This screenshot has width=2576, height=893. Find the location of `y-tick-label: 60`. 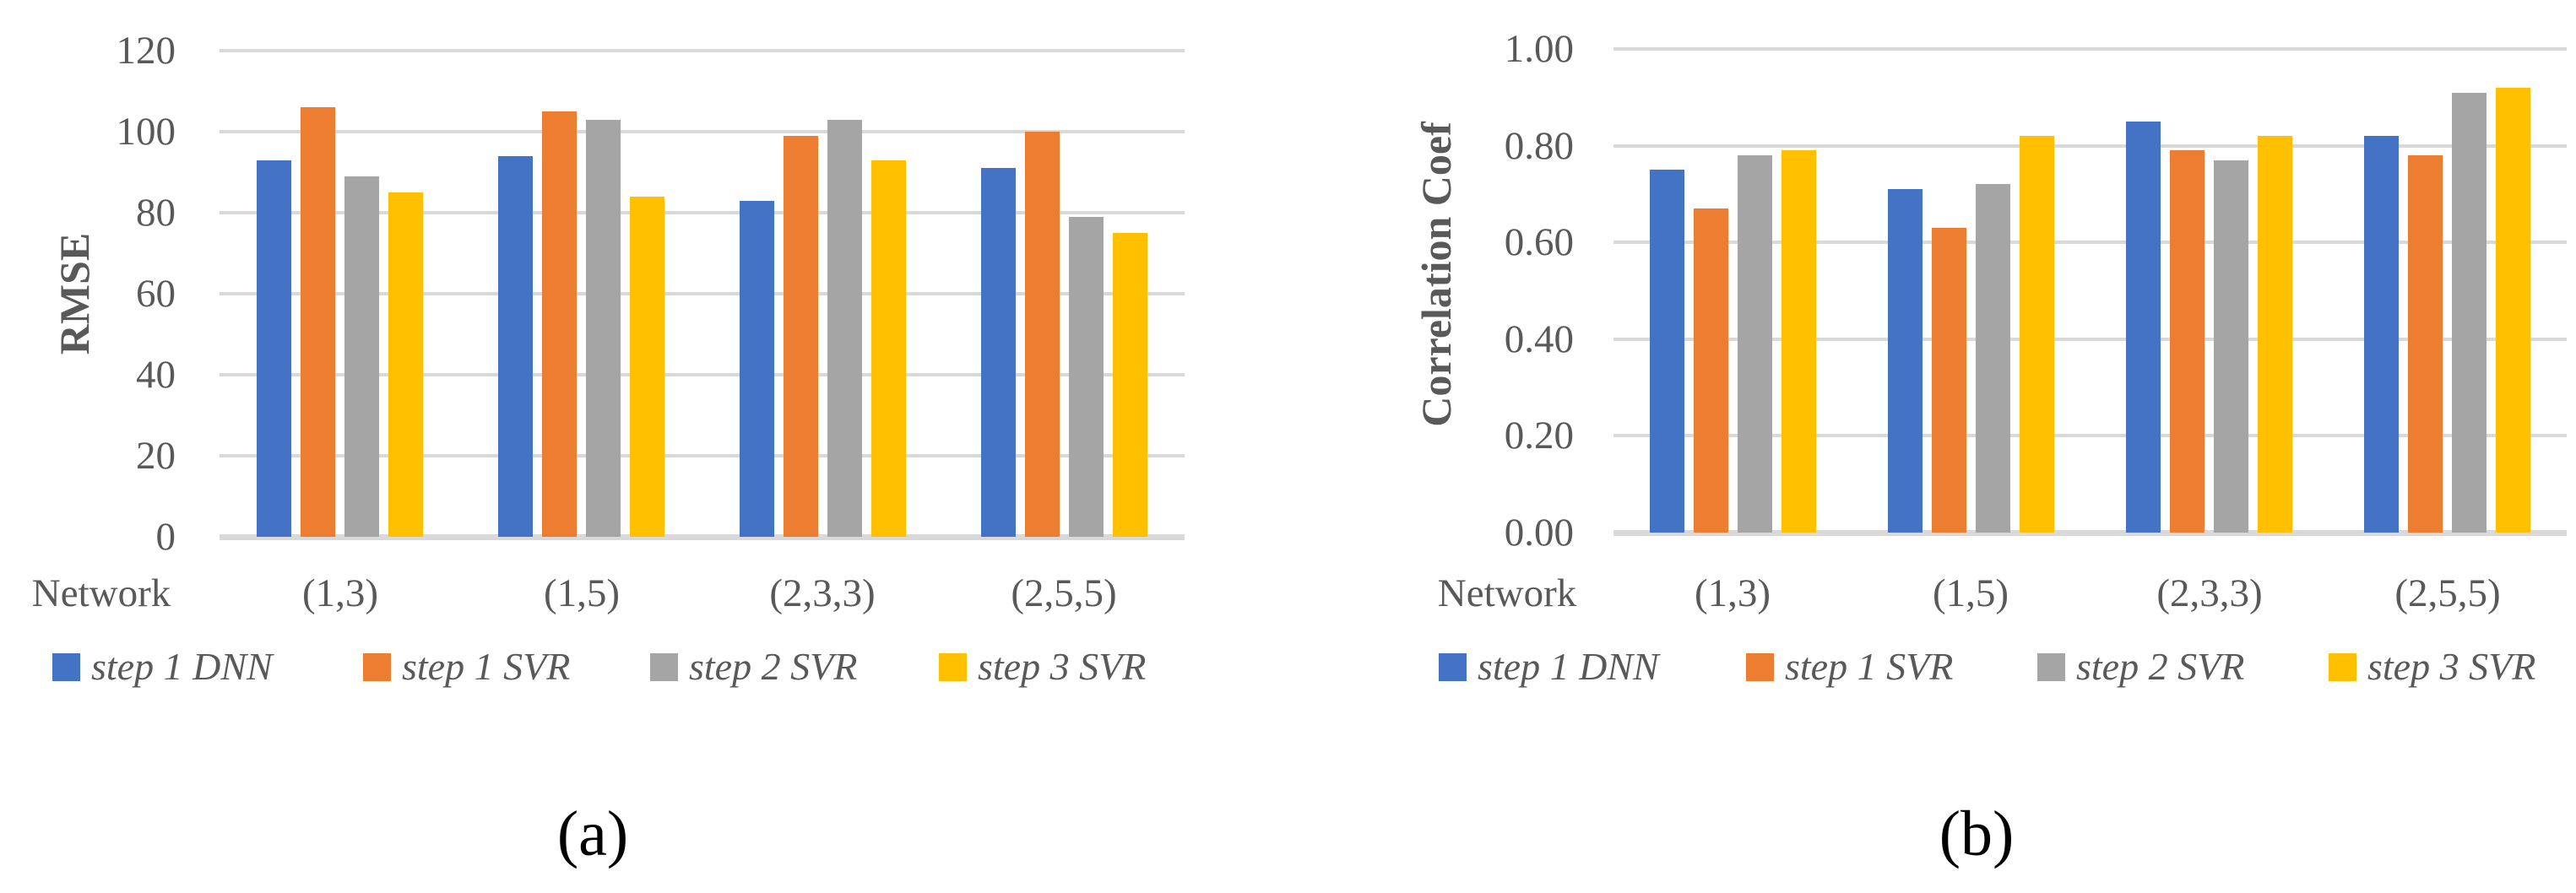

y-tick-label: 60 is located at coordinates (156, 294).